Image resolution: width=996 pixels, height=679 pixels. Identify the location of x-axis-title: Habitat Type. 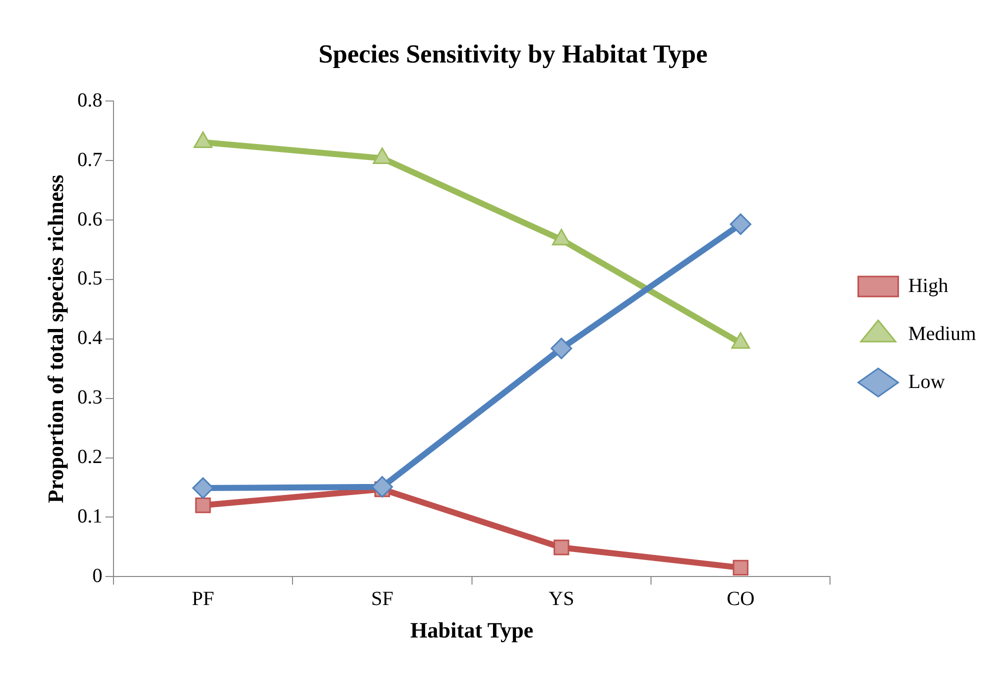
(472, 629).